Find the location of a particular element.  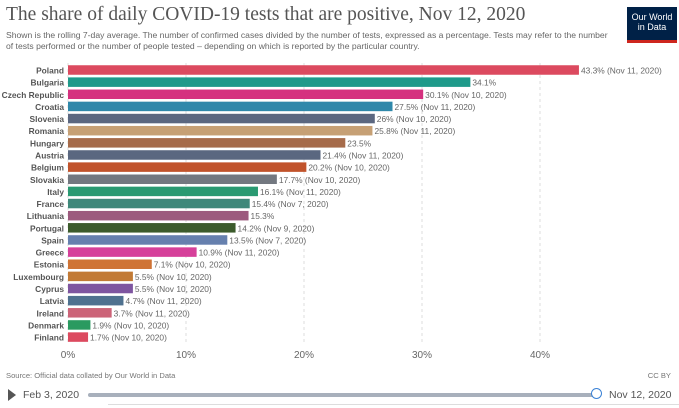

category-label: Luxembourg is located at coordinates (38, 277).